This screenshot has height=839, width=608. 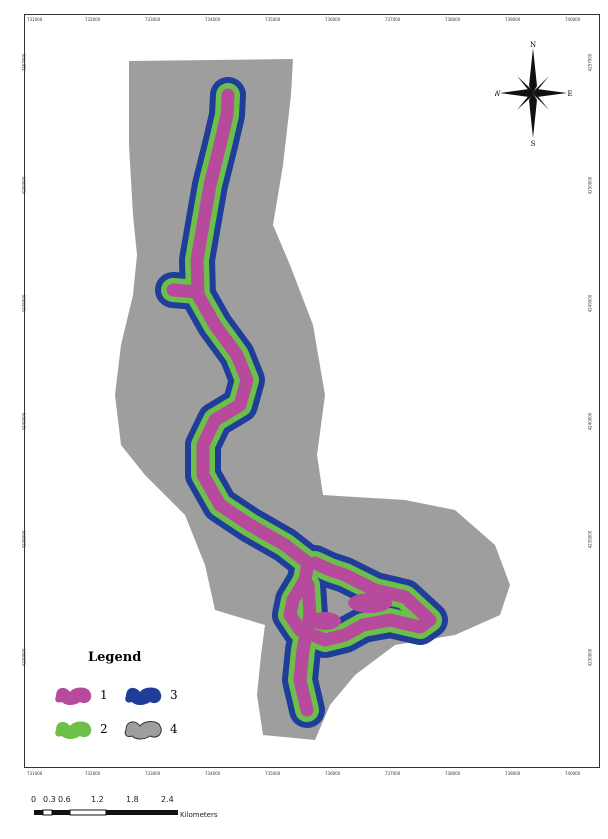 What do you see at coordinates (333, 19) in the screenshot?
I see `x-tick-top-5: 736000` at bounding box center [333, 19].